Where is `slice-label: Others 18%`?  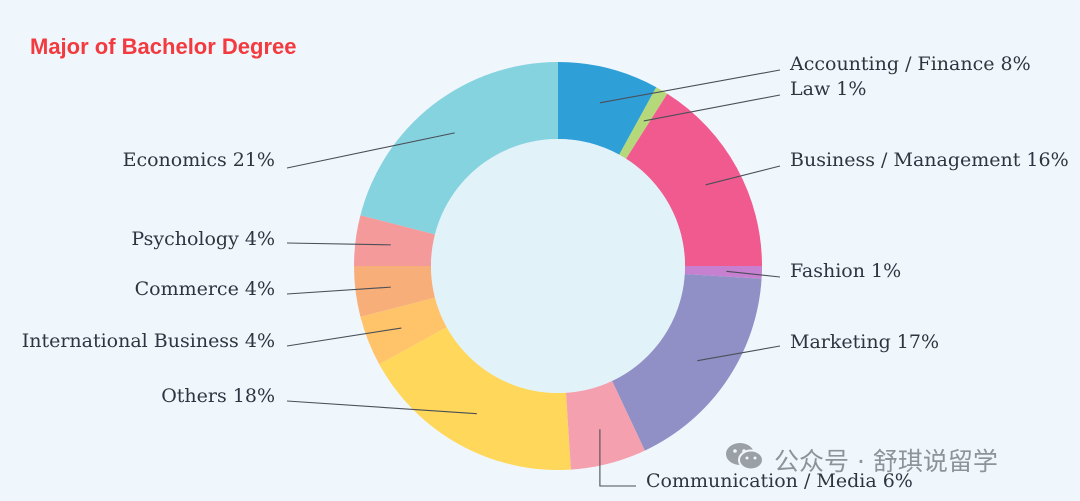
slice-label: Others 18% is located at coordinates (218, 396).